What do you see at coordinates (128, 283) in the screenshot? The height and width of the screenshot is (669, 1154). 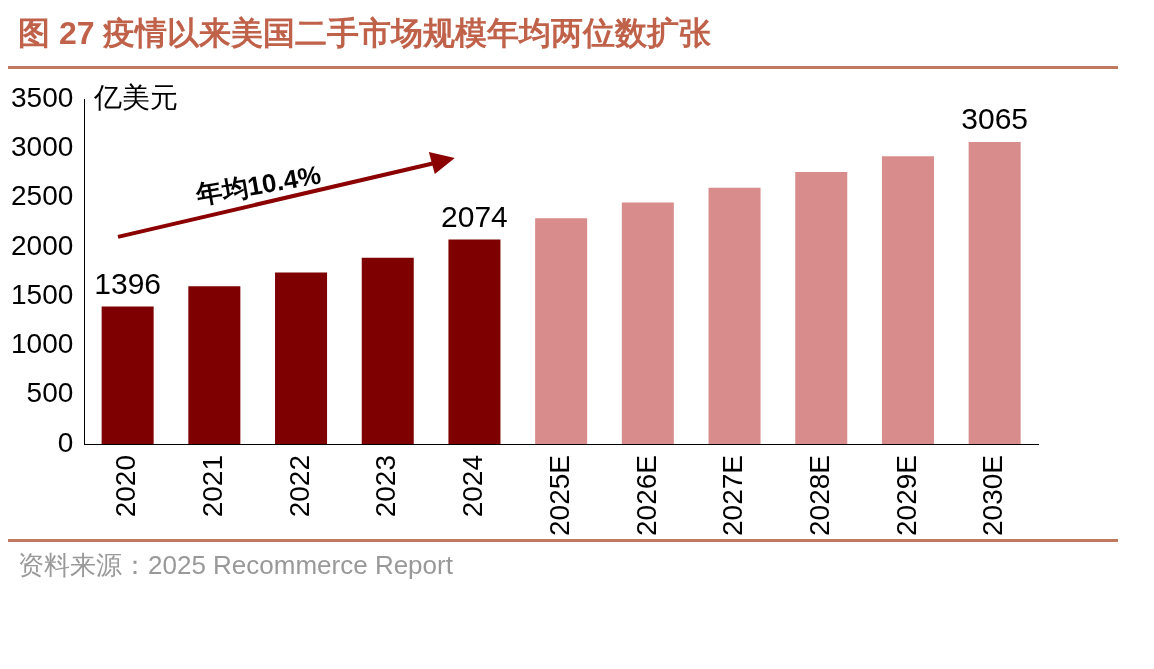 I see `data-label: 1396` at bounding box center [128, 283].